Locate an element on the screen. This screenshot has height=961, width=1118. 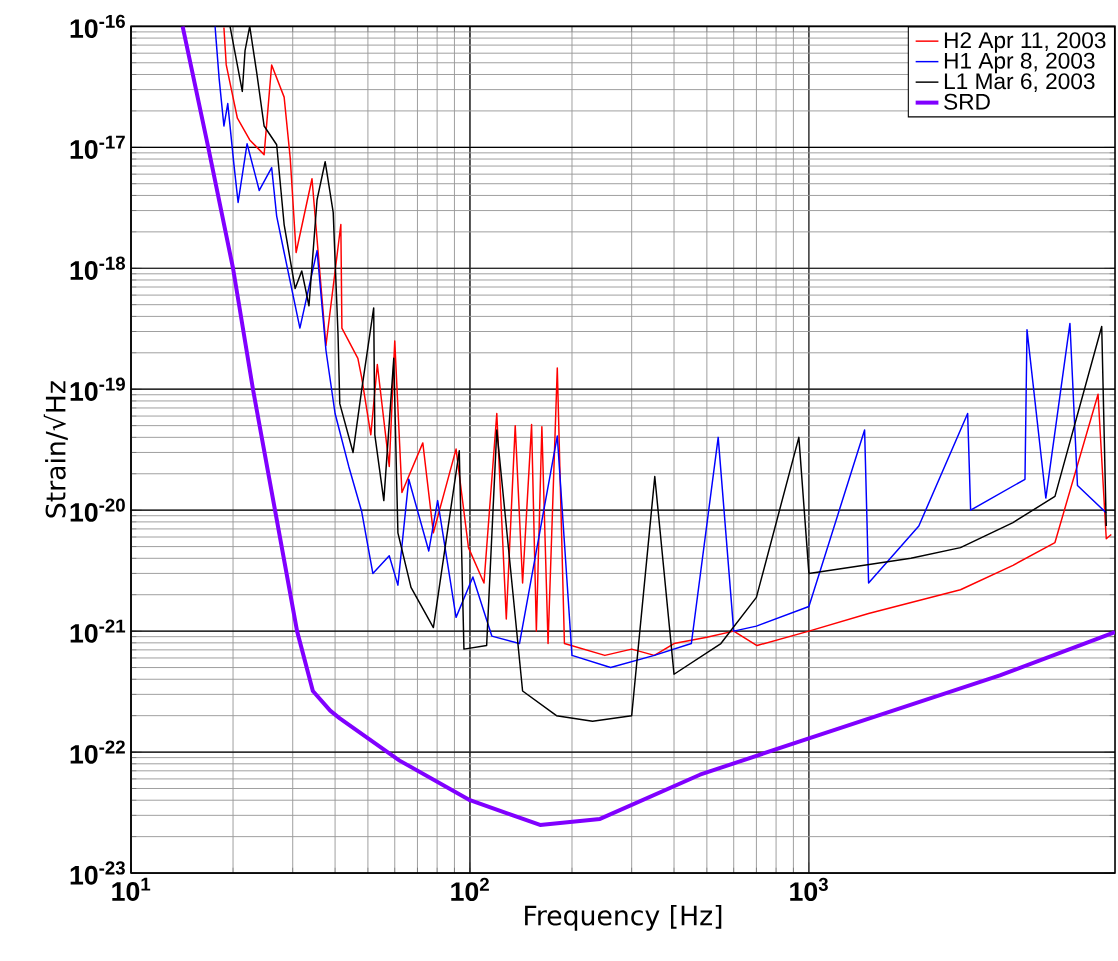
x-axis-title: Frequency [Hz] is located at coordinates (623, 917).